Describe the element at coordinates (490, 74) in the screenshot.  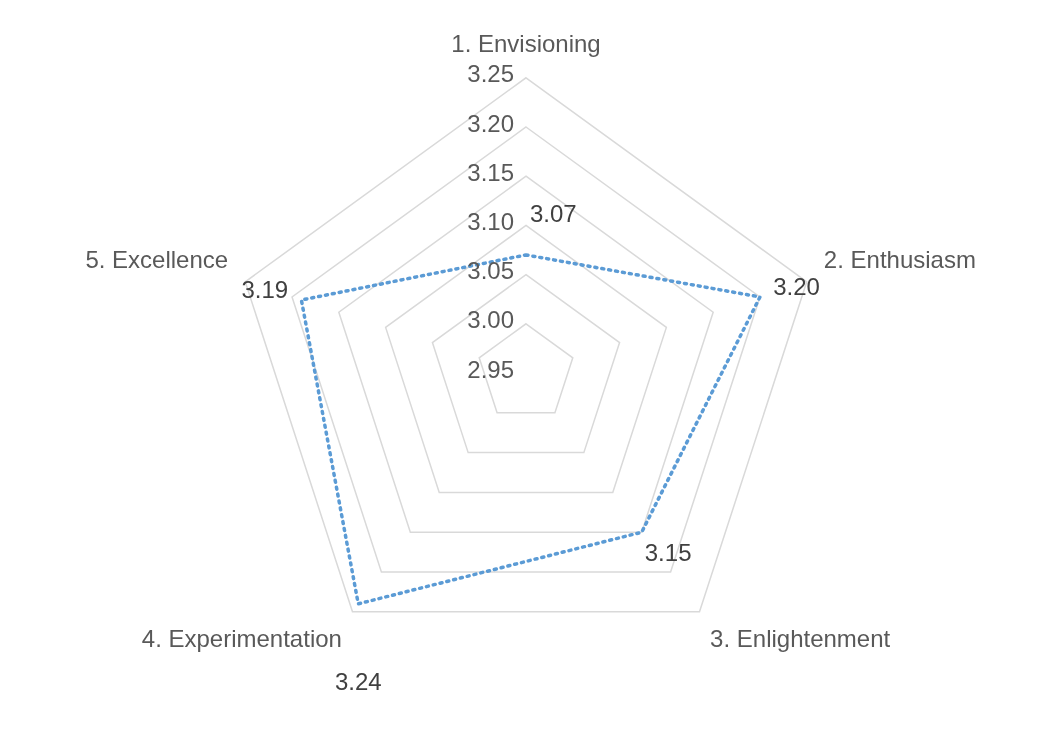
I see `y-tick-label: 3.25` at that location.